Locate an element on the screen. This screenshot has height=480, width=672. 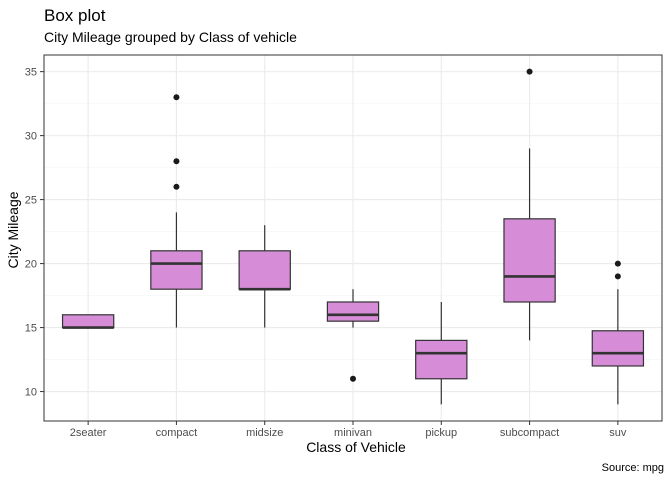
x-tick-label: minivan is located at coordinates (353, 433).